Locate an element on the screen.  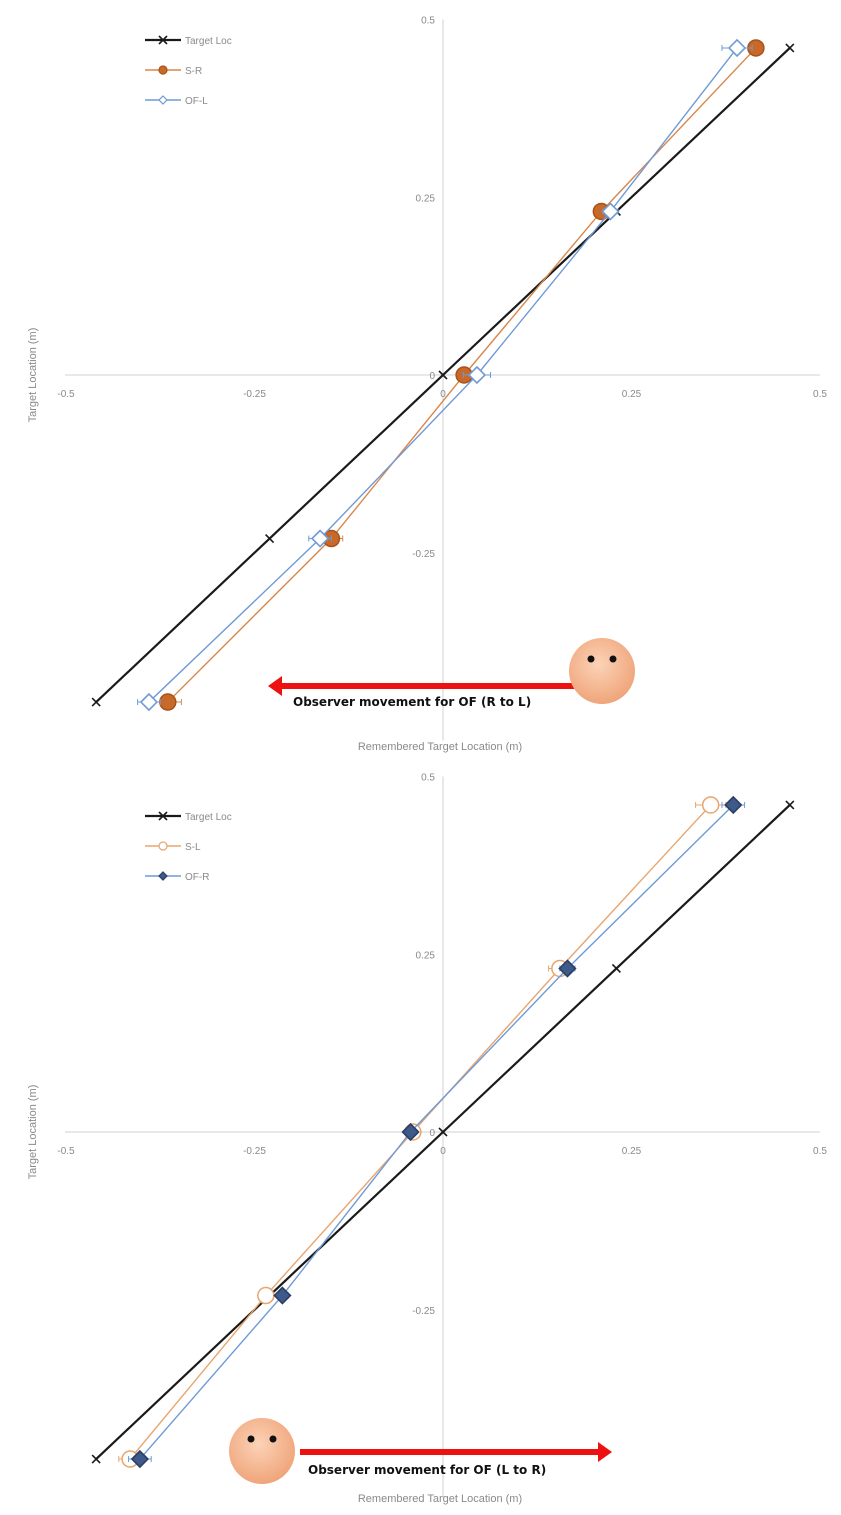
bottom-legend-label-2: OF-R is located at coordinates (197, 877).